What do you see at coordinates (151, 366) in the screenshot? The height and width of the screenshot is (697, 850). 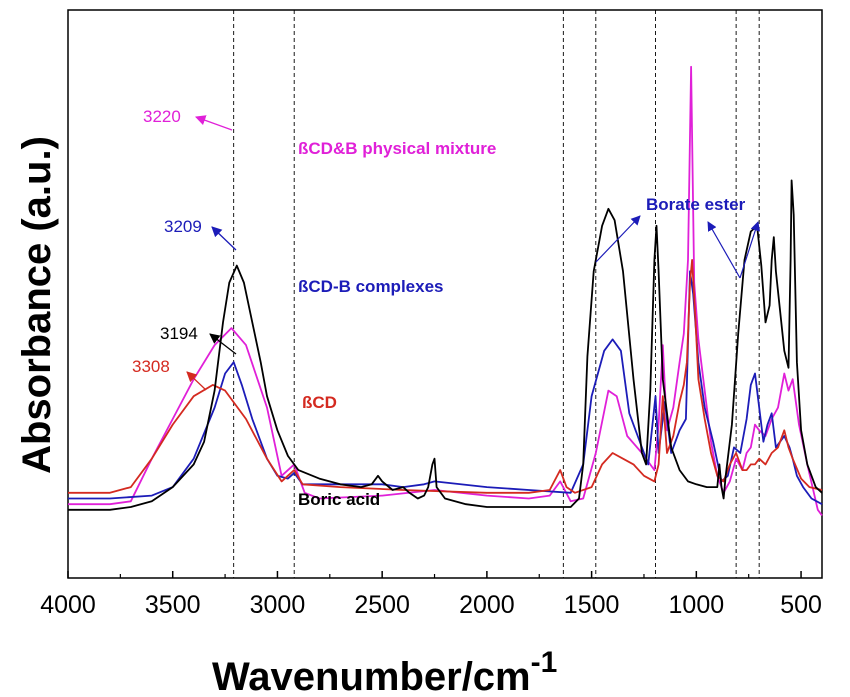 I see `peak-label-3308: 3308` at bounding box center [151, 366].